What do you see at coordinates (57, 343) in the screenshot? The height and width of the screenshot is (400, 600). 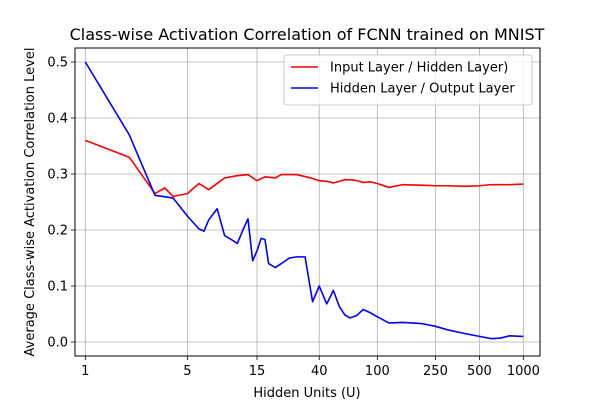 I see `y-tick-label: 0.0` at bounding box center [57, 343].